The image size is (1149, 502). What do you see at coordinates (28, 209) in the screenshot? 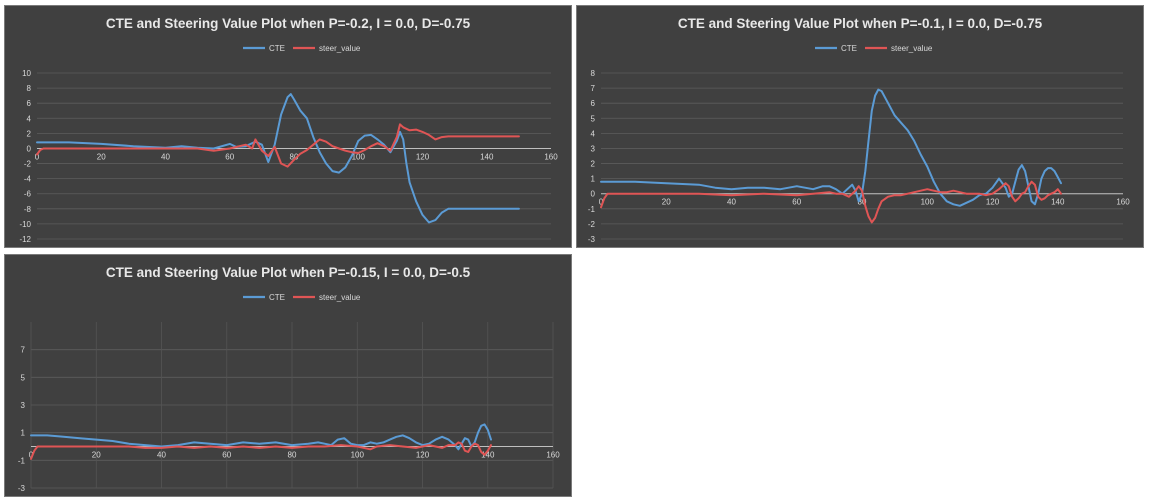
I see `y-tick-label: -8` at bounding box center [28, 209].